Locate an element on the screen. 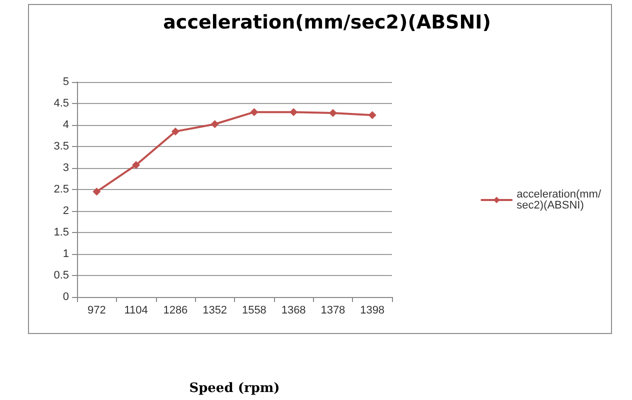 This screenshot has height=400, width=632. chart-title: acceleration(mm/sec2)(ABSNI) is located at coordinates (327, 23).